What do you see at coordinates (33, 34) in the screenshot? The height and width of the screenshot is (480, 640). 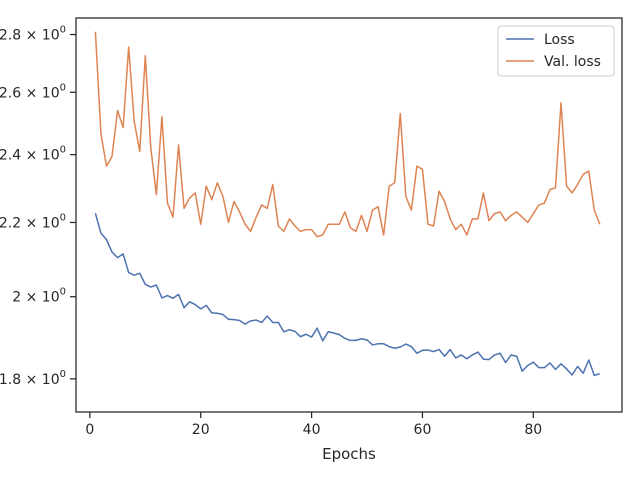 I see `y-tick-label: 2.8 × 100` at bounding box center [33, 34].